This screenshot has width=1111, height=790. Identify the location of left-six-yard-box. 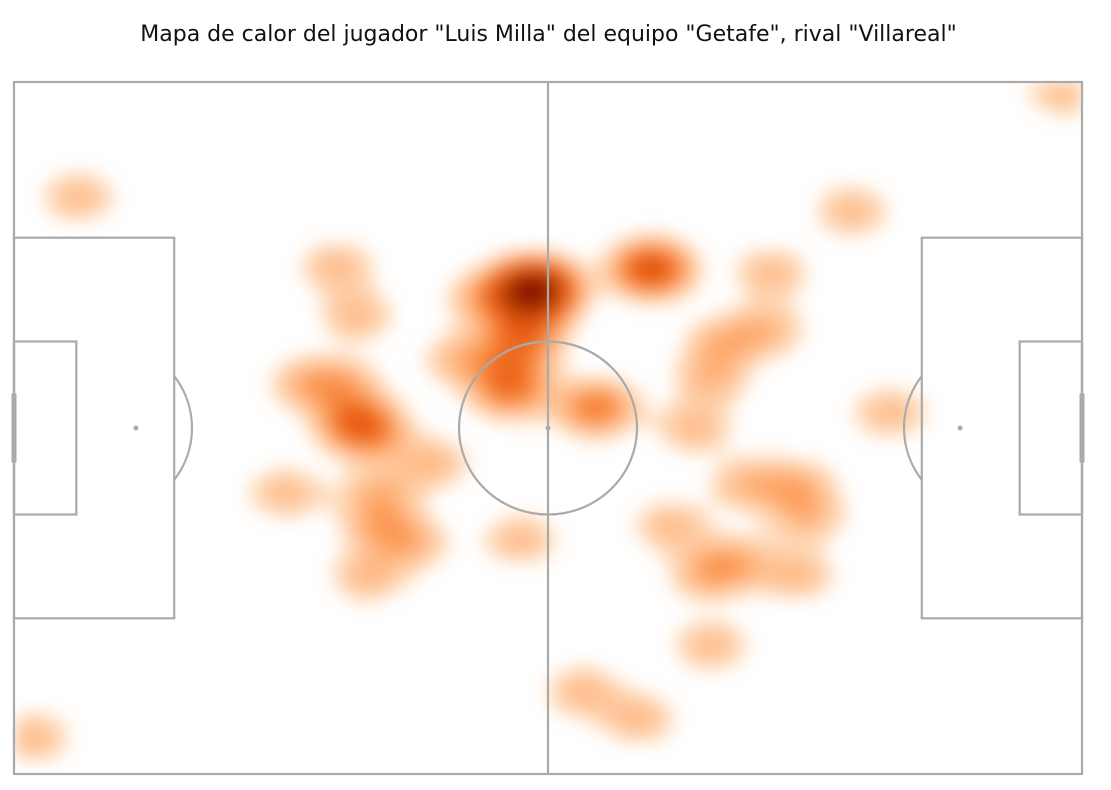
(45, 428).